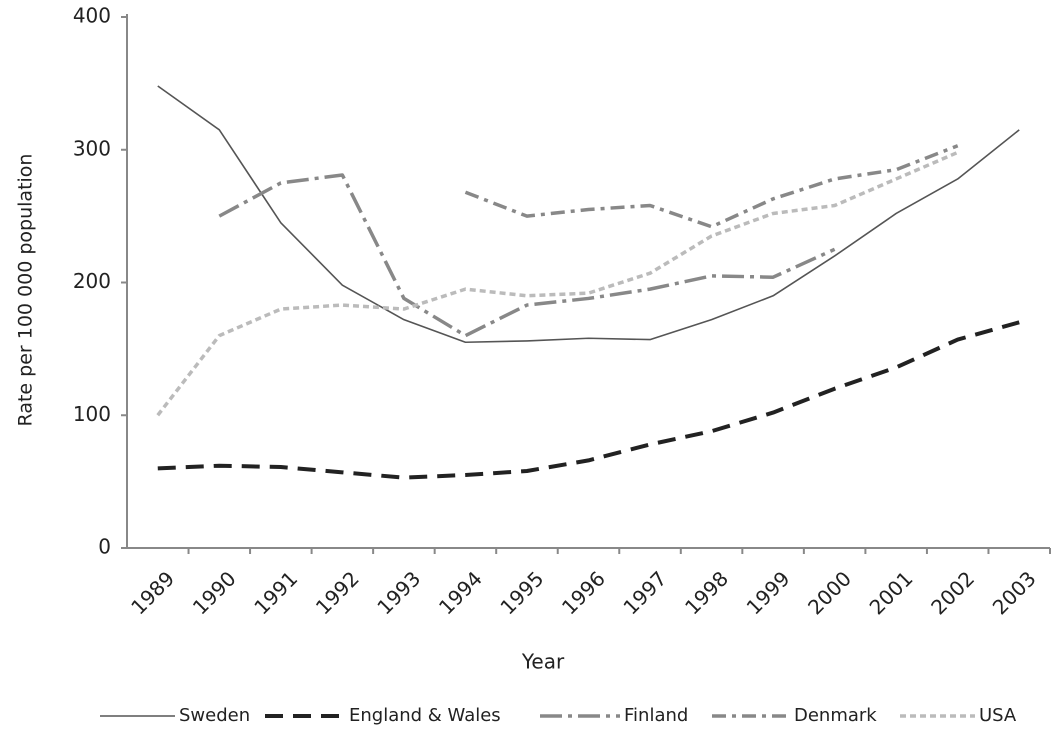  I want to click on x-tick-label: 1996, so click(583, 592).